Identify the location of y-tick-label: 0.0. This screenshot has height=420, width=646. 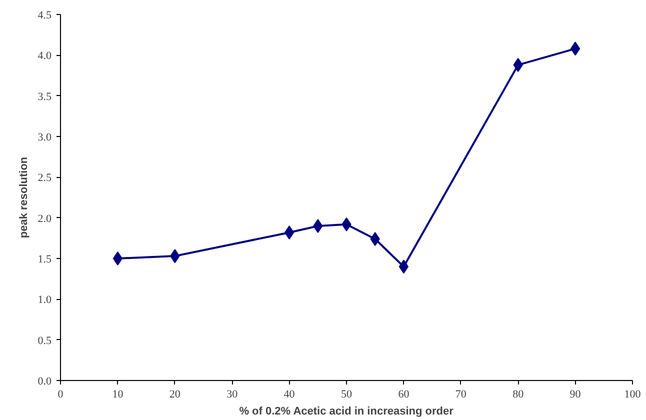
(45, 382).